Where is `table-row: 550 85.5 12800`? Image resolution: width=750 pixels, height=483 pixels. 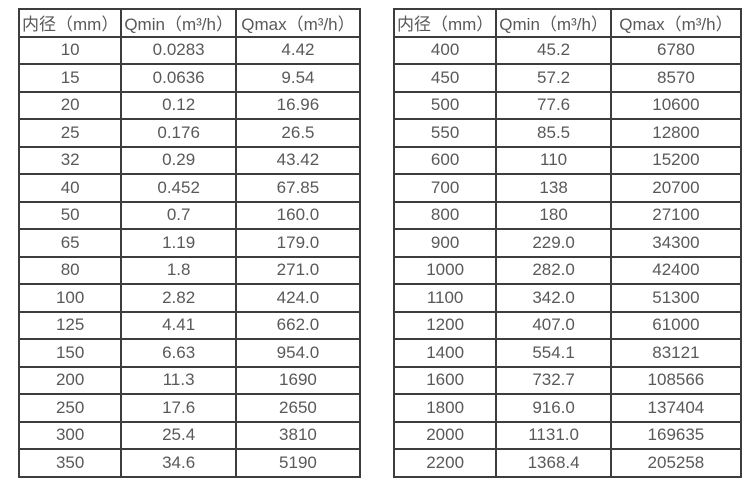 table-row: 550 85.5 12800 is located at coordinates (567, 133).